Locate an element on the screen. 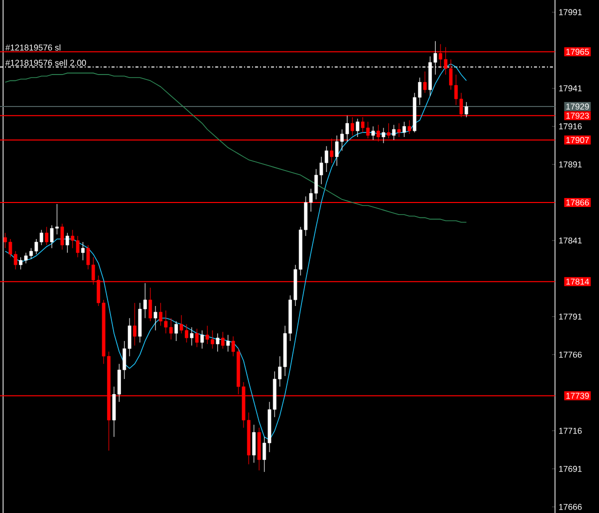 Image resolution: width=599 pixels, height=513 pixels. ref-line-label: 17814 is located at coordinates (578, 281).